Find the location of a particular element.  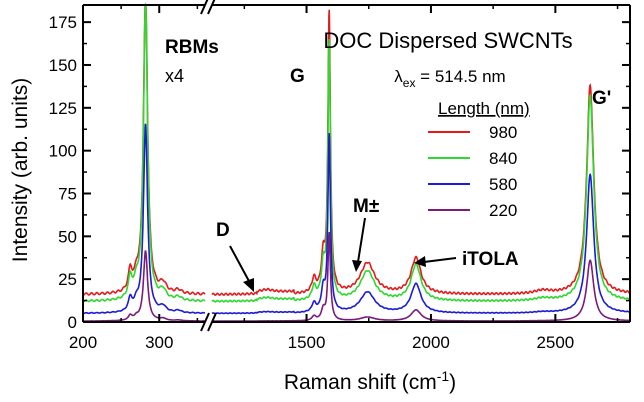

x-axis-label-end: ) is located at coordinates (452, 382).